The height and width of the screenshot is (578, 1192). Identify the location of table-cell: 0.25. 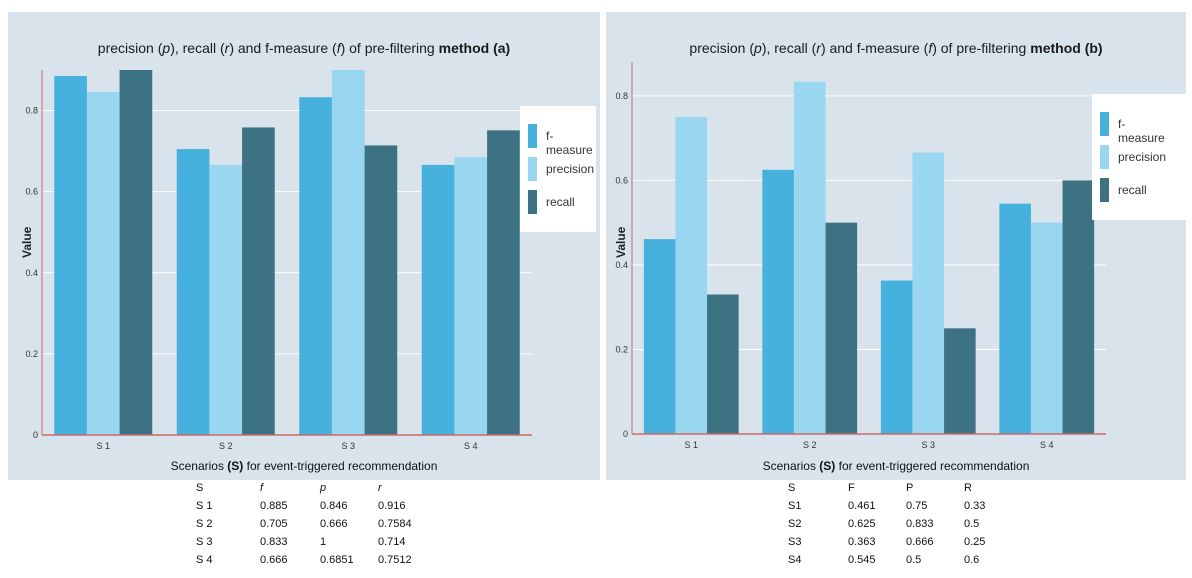
(975, 542).